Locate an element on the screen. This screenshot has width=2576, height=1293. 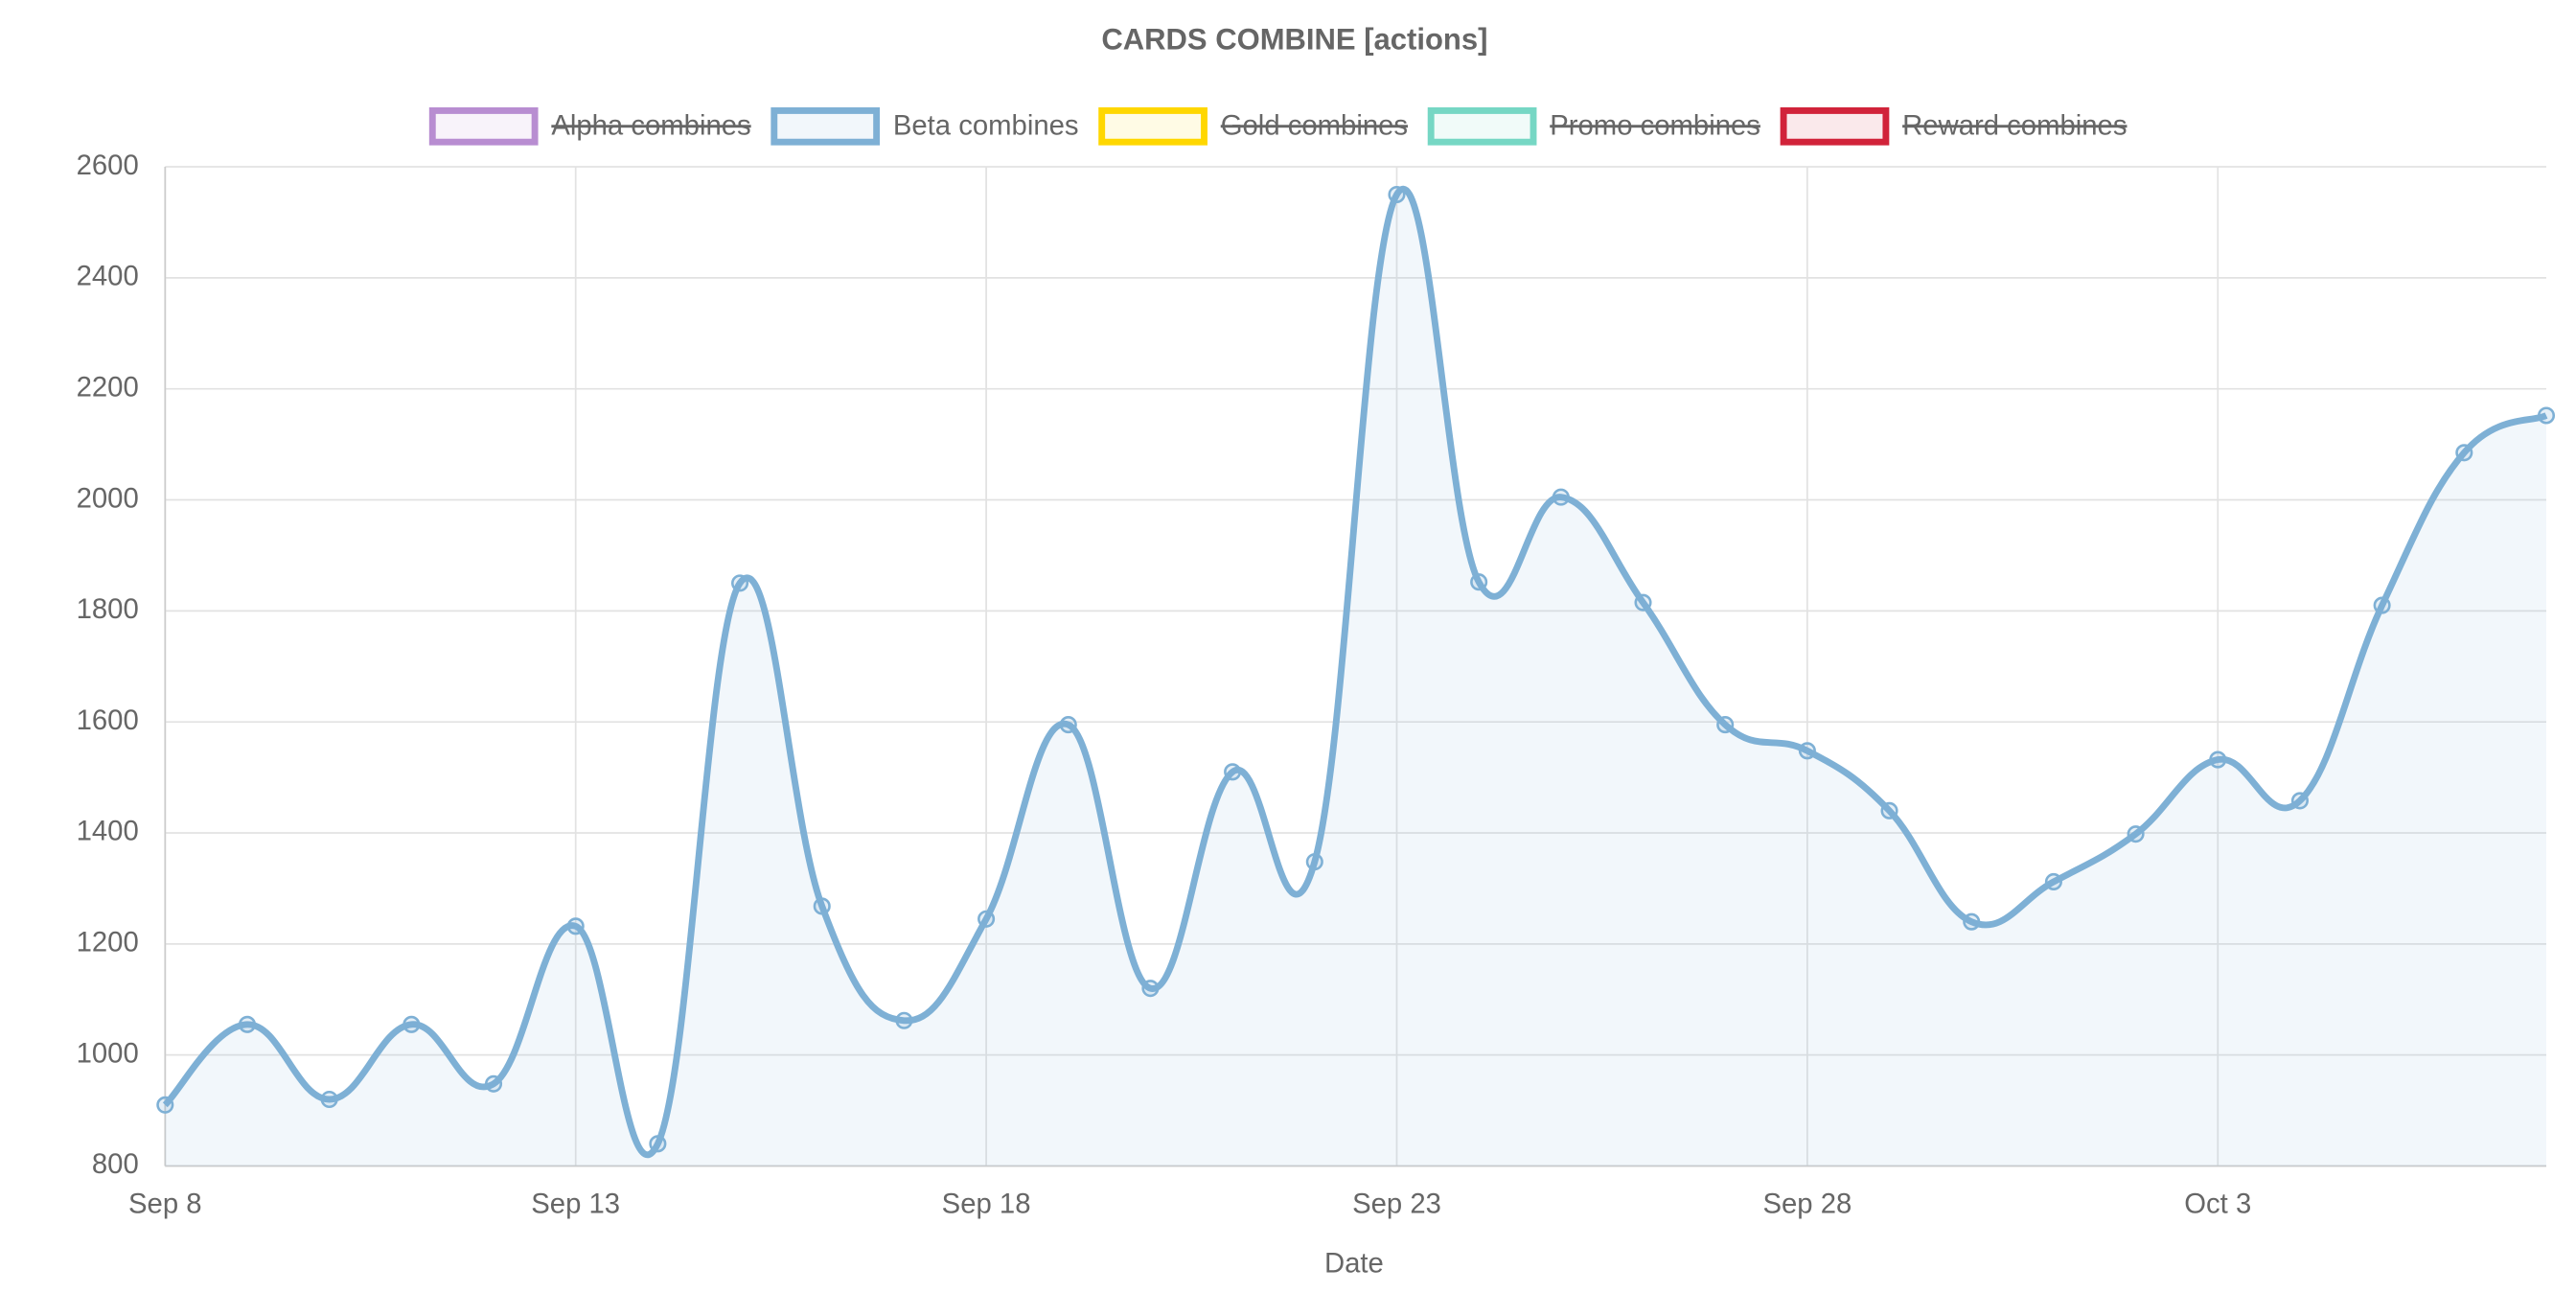
y-tick-label: 2200 is located at coordinates (108, 387).